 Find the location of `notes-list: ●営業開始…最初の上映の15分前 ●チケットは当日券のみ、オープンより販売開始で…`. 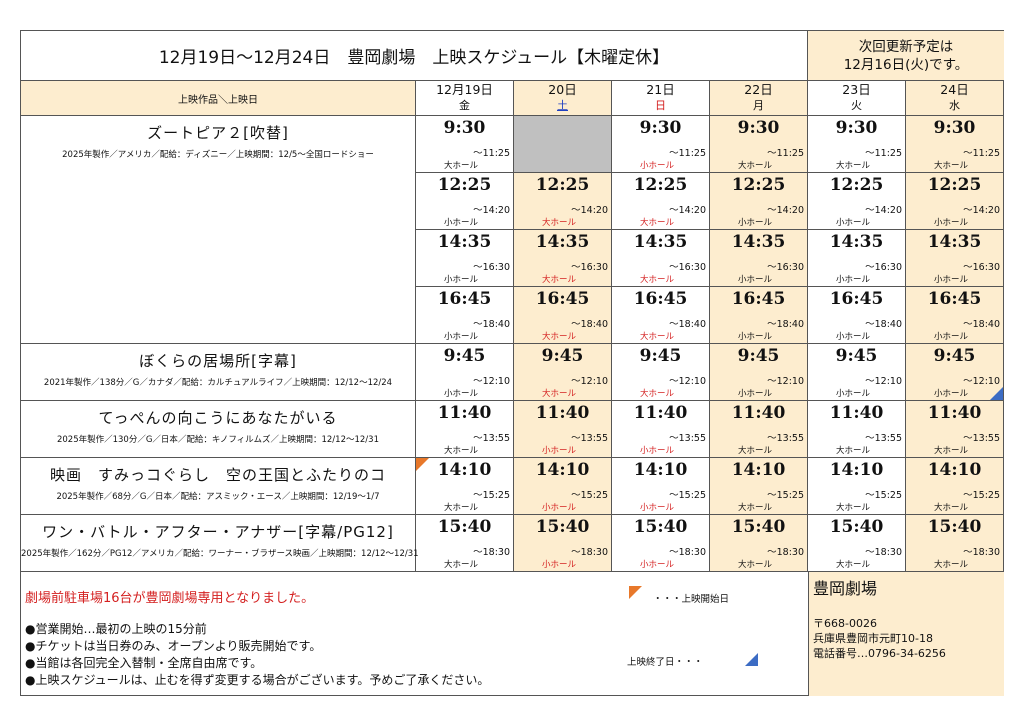

notes-list: ●営業開始…最初の上映の15分前 ●チケットは当日券のみ、オープンより販売開始で… is located at coordinates (257, 655).